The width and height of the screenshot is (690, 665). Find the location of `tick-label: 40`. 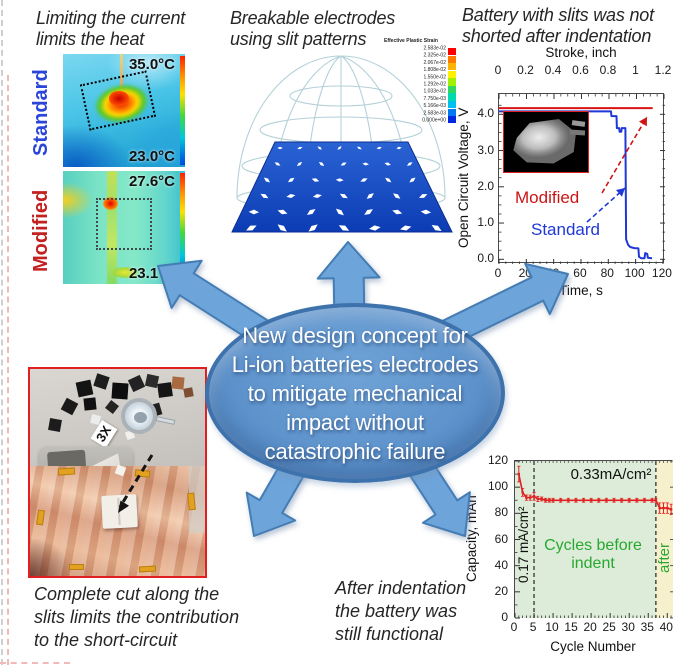

tick-label: 40 is located at coordinates (501, 564).